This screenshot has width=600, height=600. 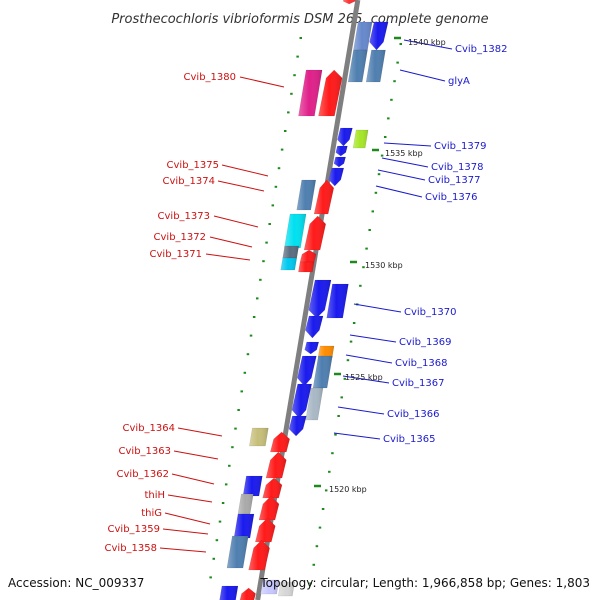 I want to click on gene-label-cvib-1359: Cvib_1359, so click(x=134, y=529).